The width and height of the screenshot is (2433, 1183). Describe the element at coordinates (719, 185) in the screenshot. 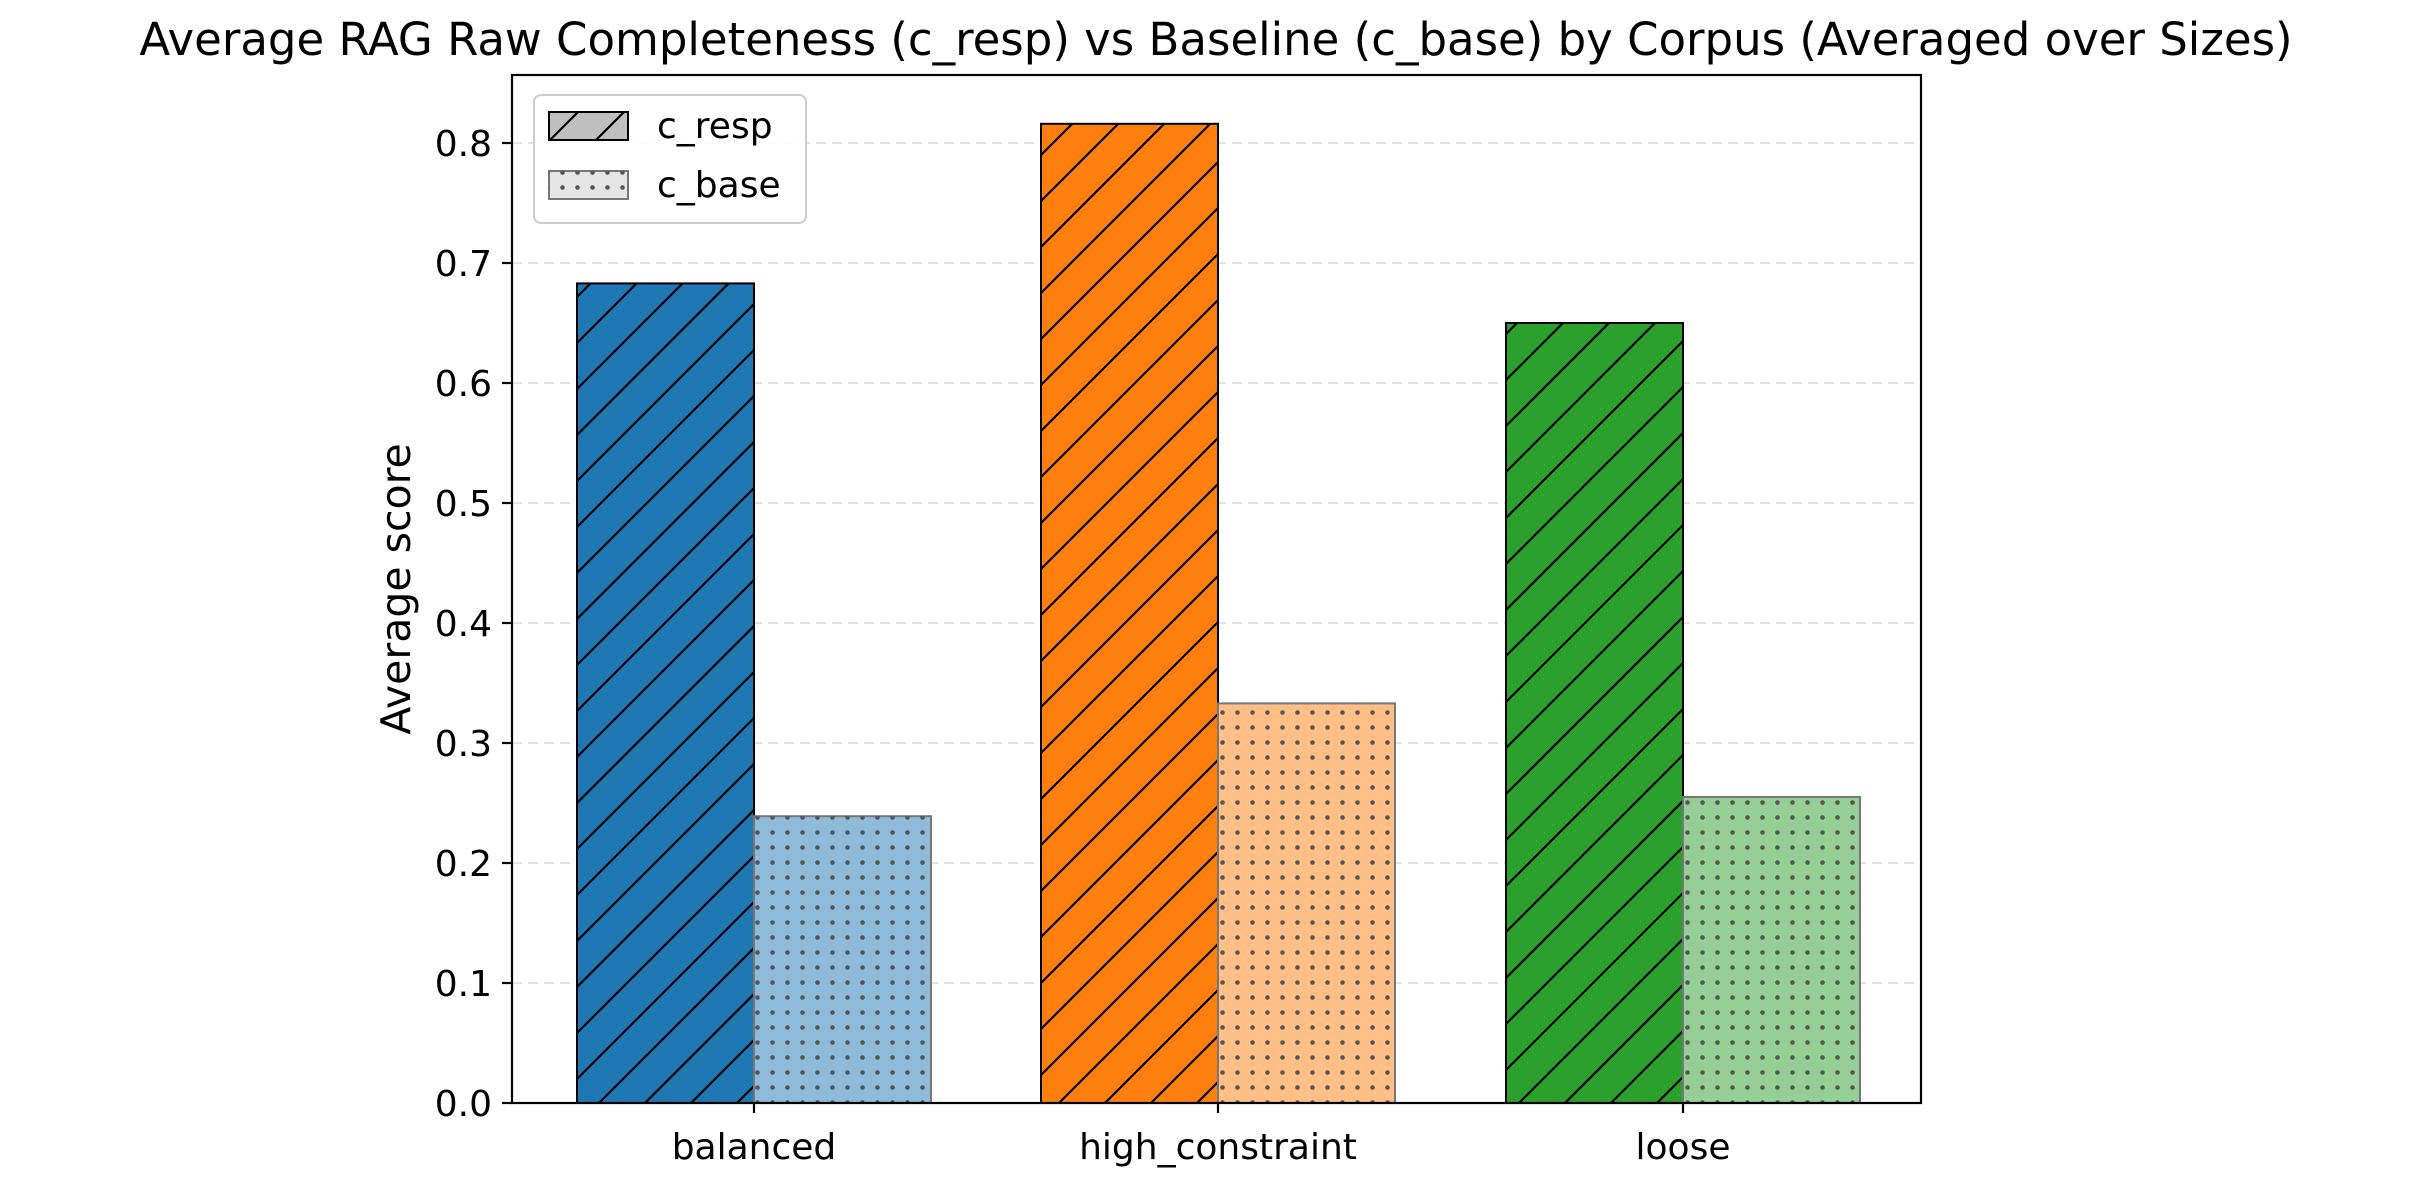

I see `legend-label-c-base: c_base` at that location.